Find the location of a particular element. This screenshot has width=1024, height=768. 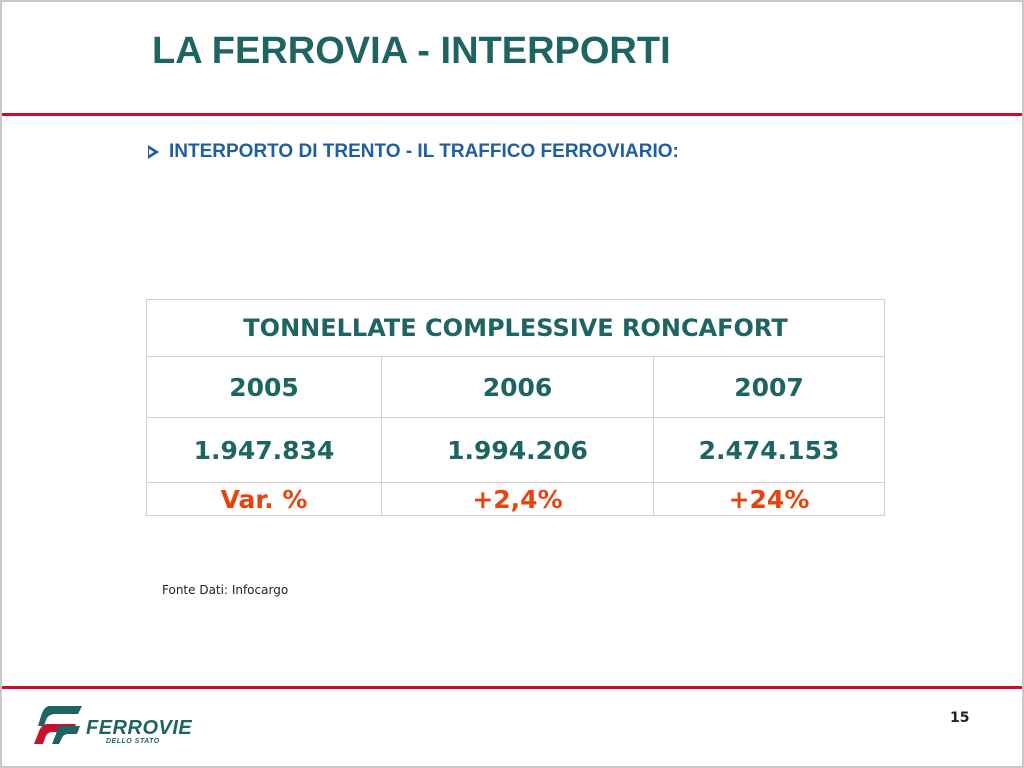

variation-cell: +2,4% is located at coordinates (517, 499).